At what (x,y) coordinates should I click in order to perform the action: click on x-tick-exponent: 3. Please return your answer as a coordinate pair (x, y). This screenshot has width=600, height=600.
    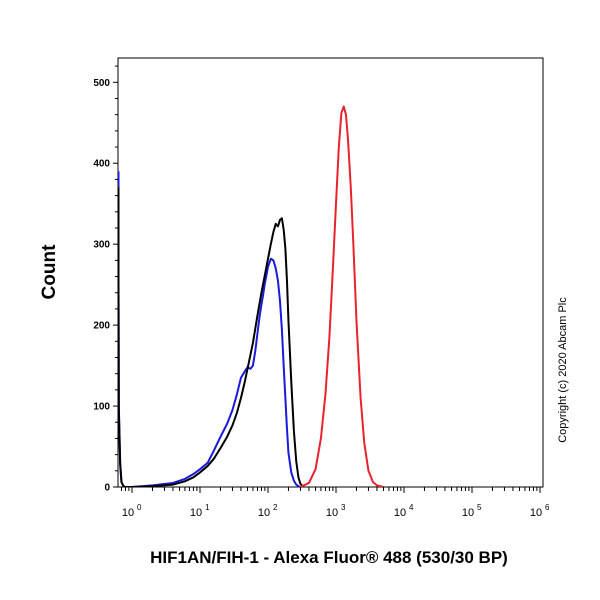
    Looking at the image, I should click on (343, 507).